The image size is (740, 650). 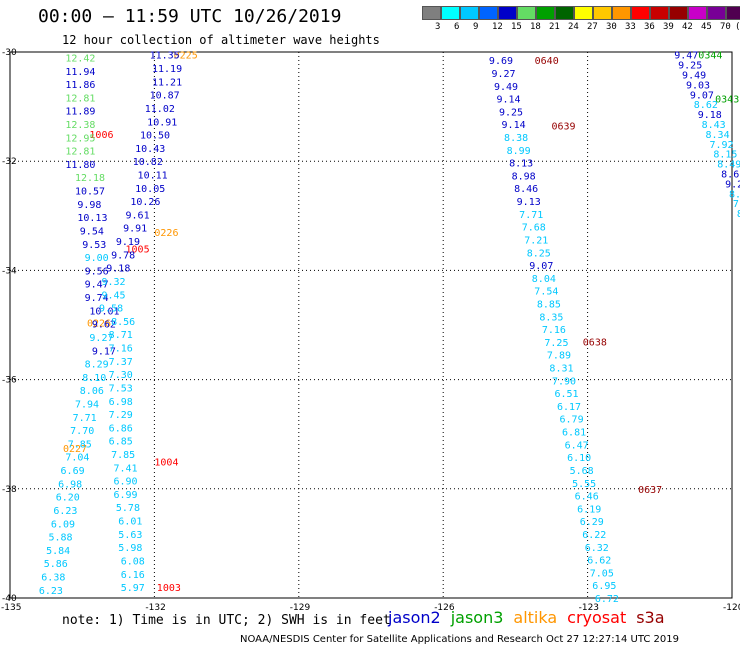 I want to click on swh-value: 9.58, so click(x=111, y=309).